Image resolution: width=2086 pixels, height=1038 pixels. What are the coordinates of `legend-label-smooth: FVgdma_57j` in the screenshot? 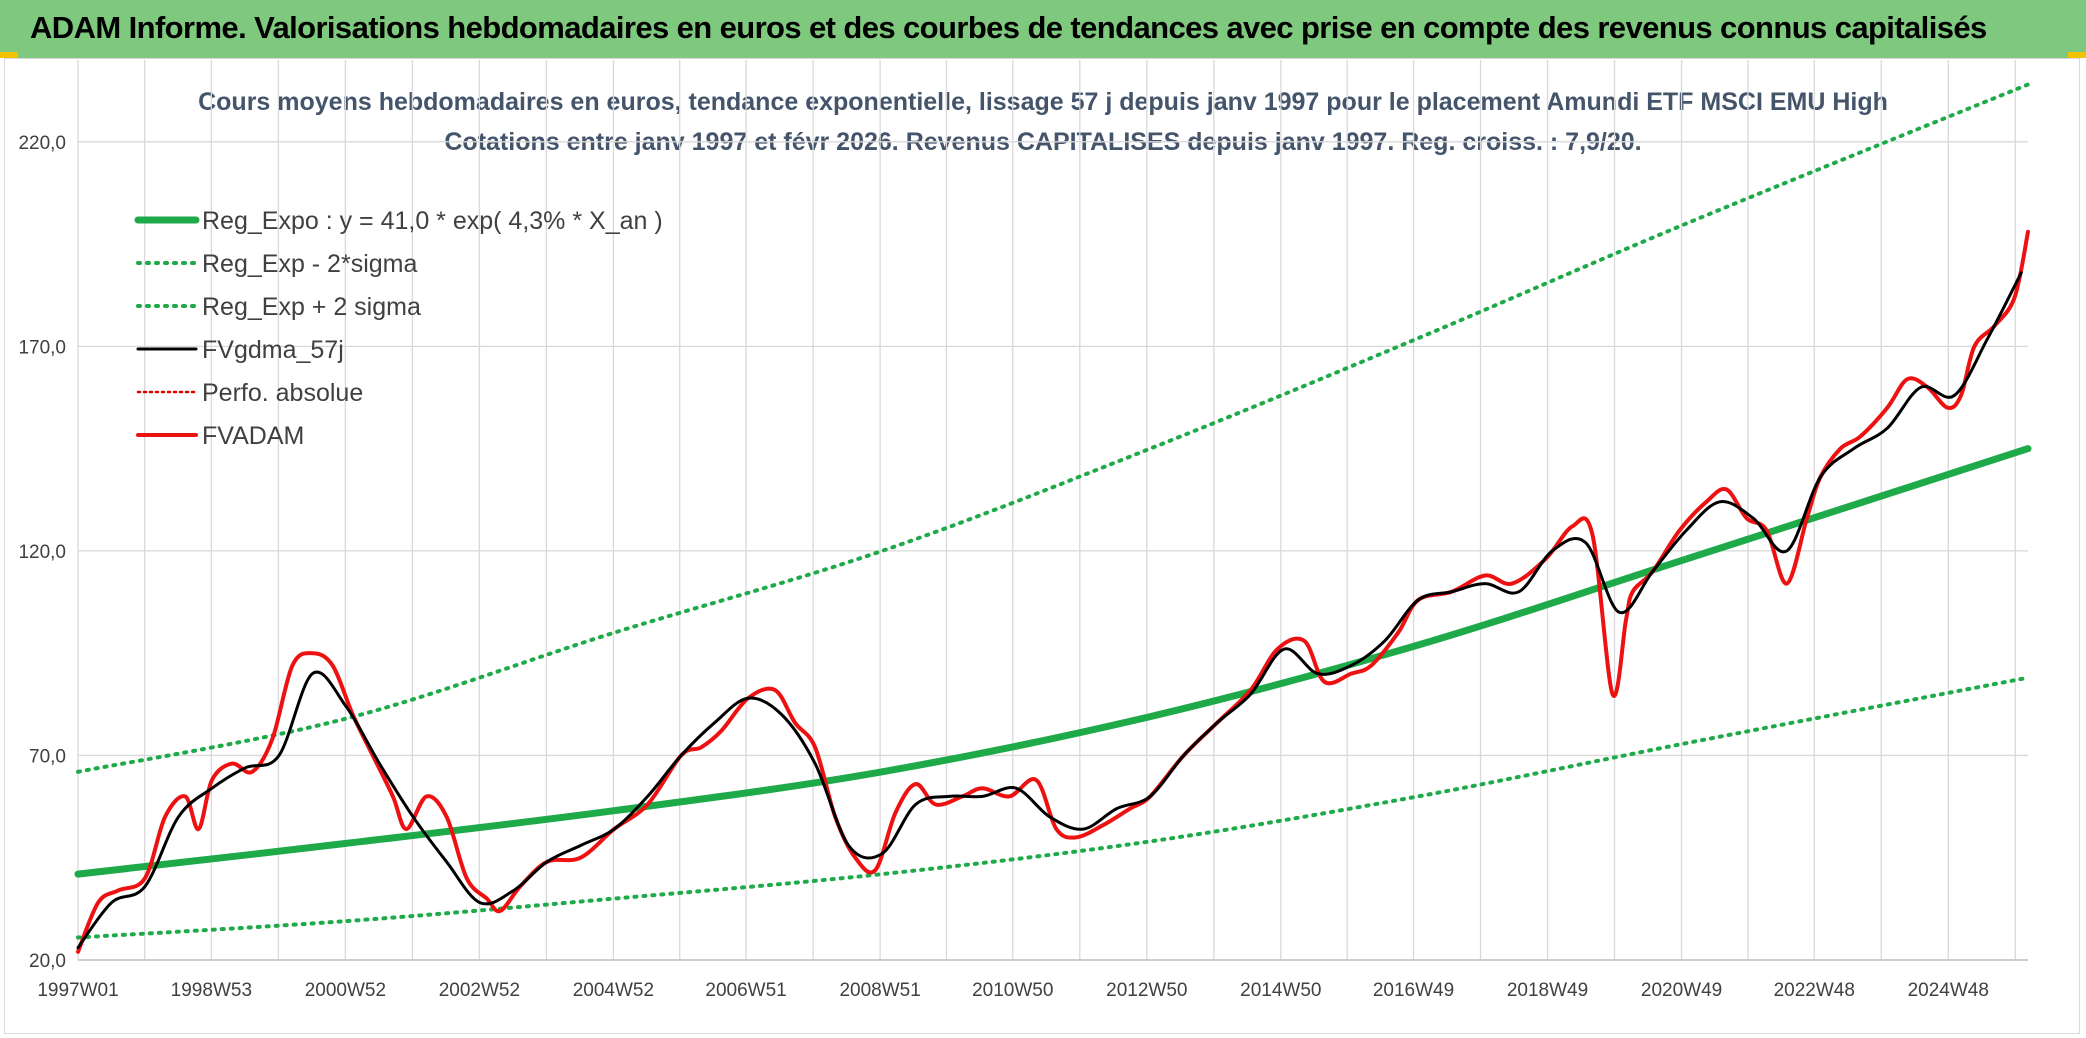 It's located at (273, 350).